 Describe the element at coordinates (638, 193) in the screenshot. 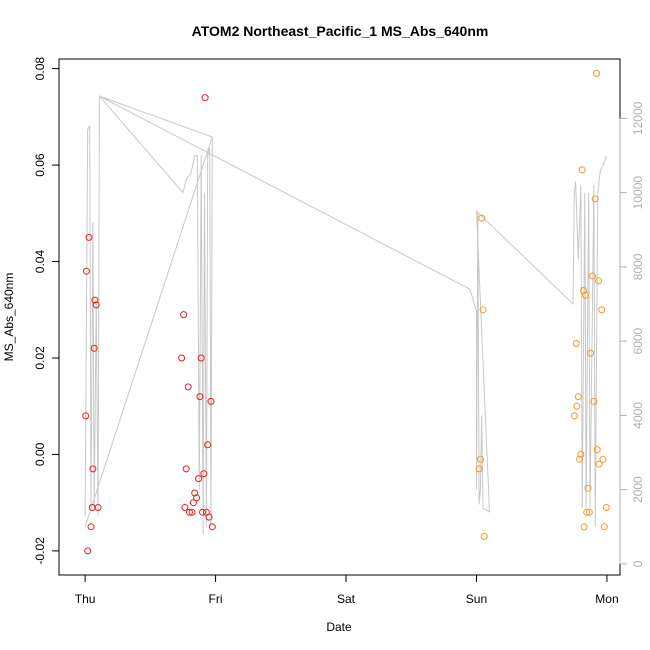

I see `y2-tick-label: 10000` at that location.